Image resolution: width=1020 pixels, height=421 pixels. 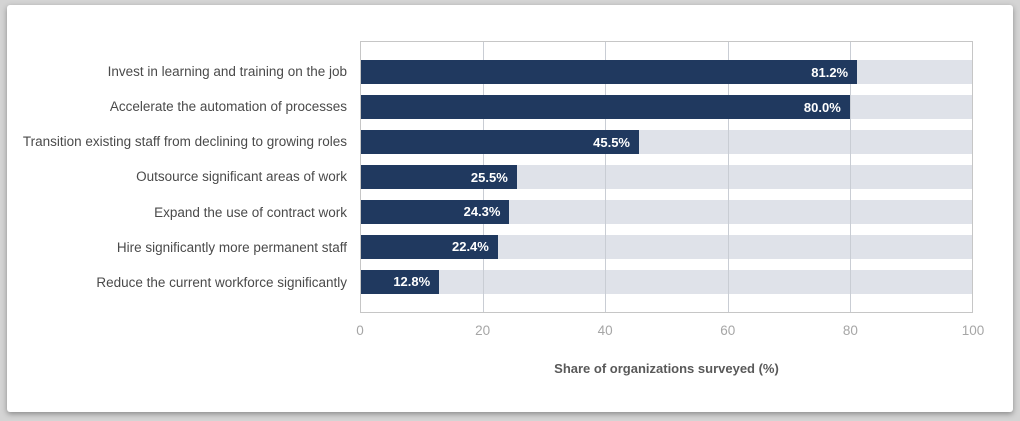 What do you see at coordinates (609, 72) in the screenshot?
I see `bar: 81.2%` at bounding box center [609, 72].